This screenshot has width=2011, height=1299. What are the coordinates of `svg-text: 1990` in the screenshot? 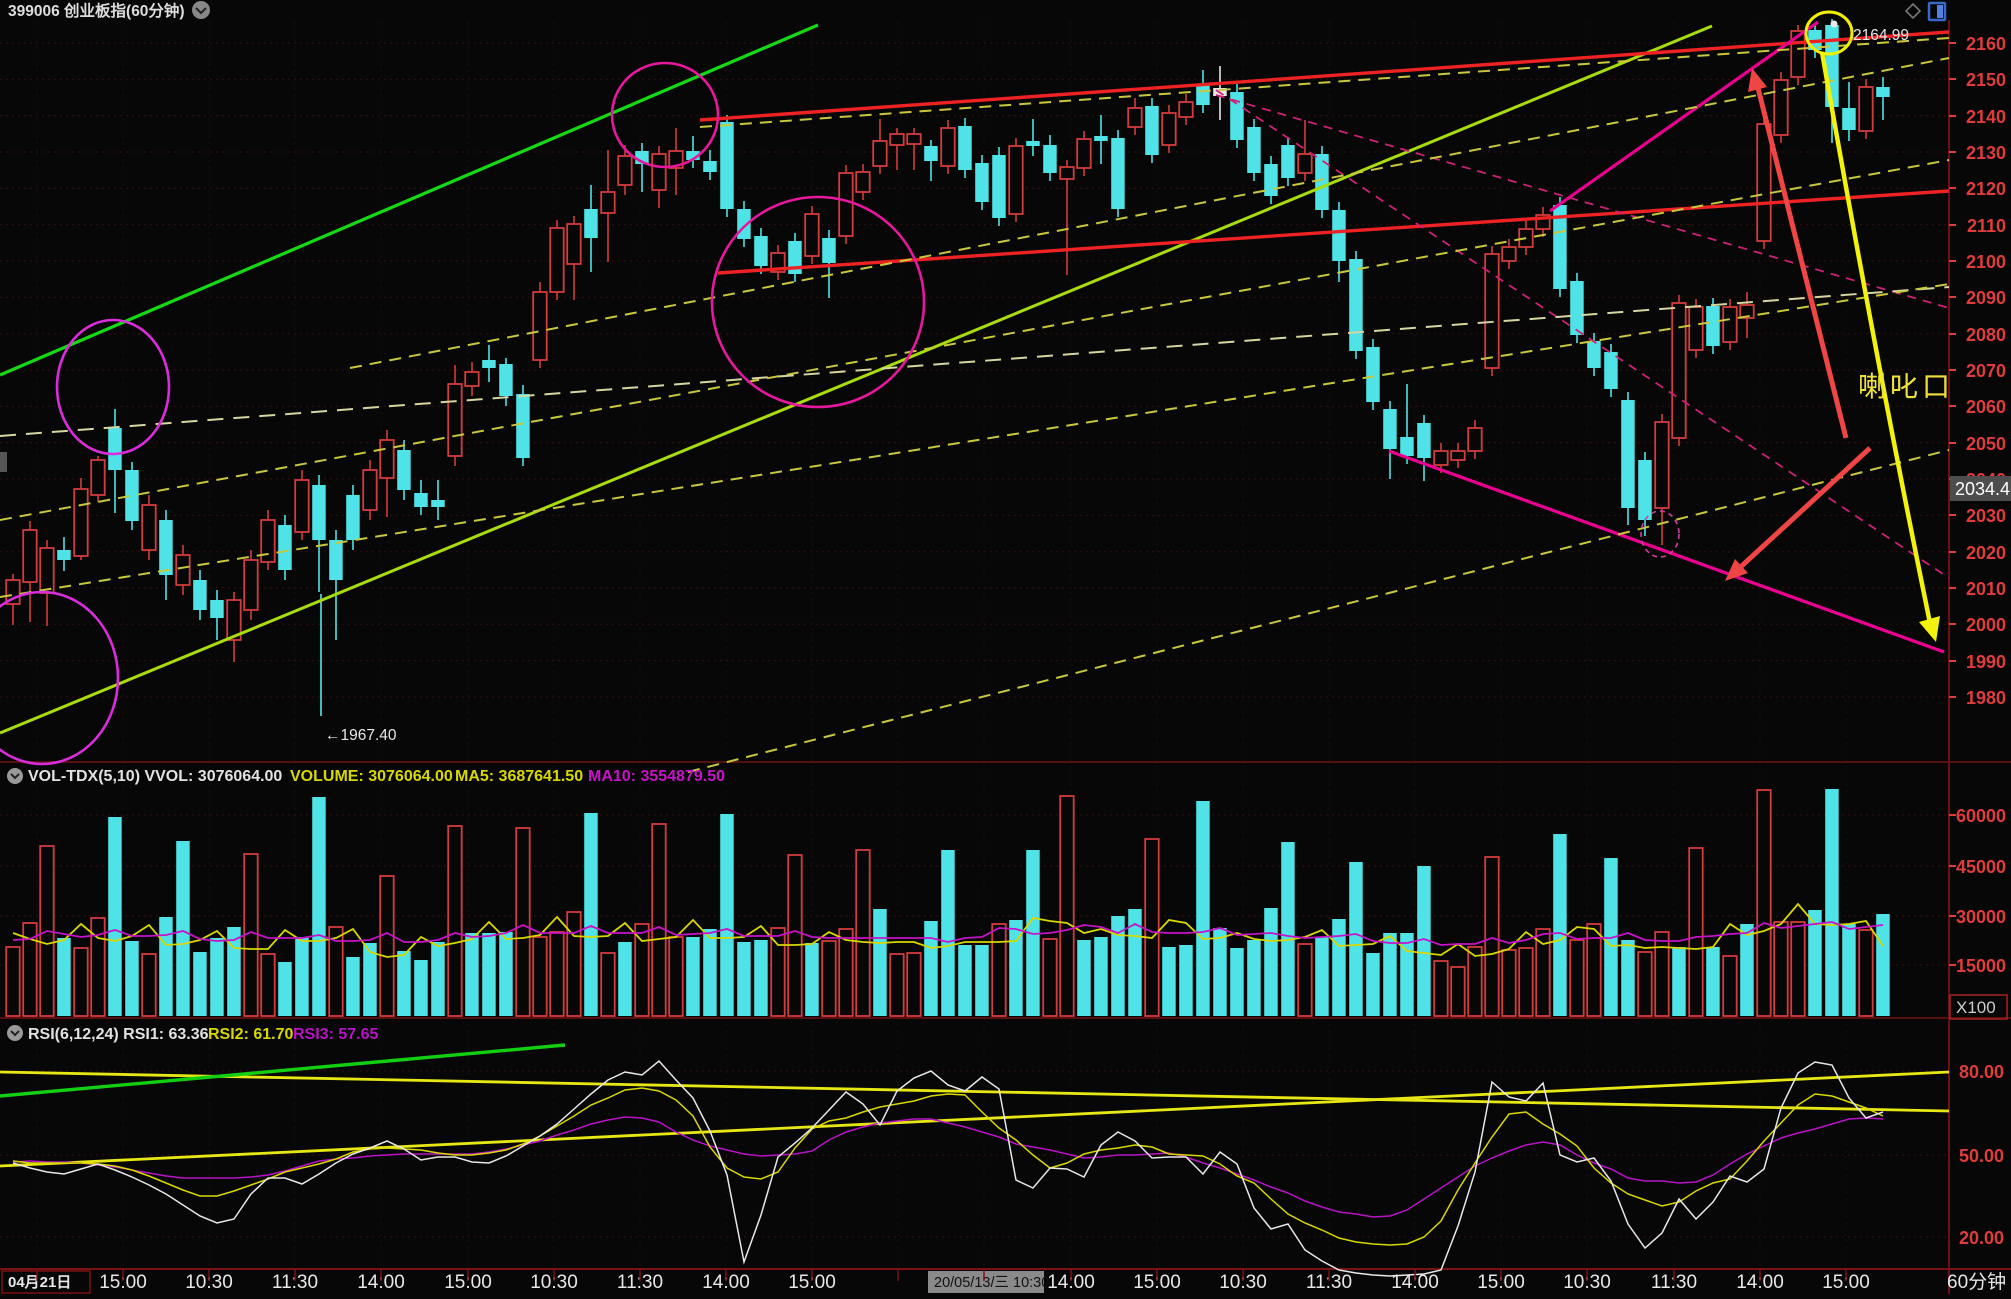 It's located at (1986, 662).